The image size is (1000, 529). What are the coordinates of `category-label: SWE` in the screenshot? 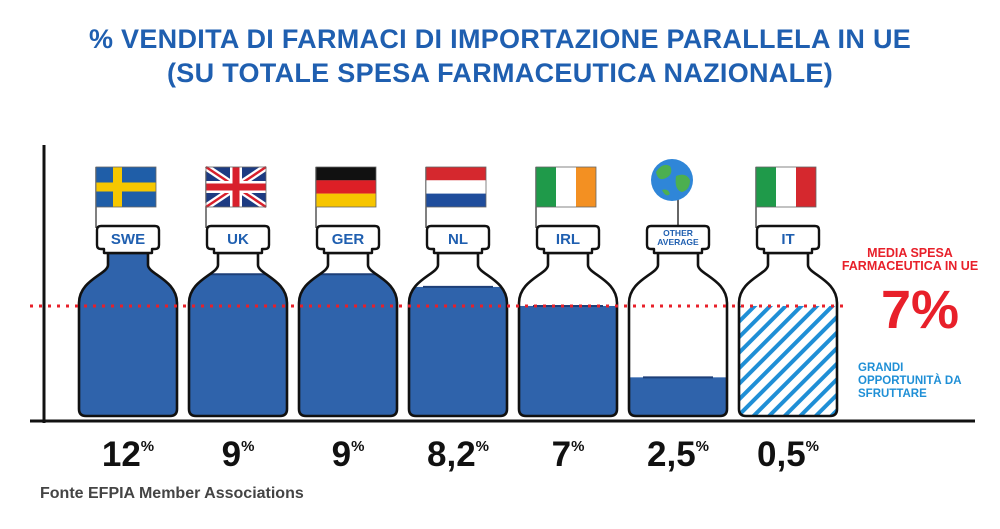 It's located at (128, 239).